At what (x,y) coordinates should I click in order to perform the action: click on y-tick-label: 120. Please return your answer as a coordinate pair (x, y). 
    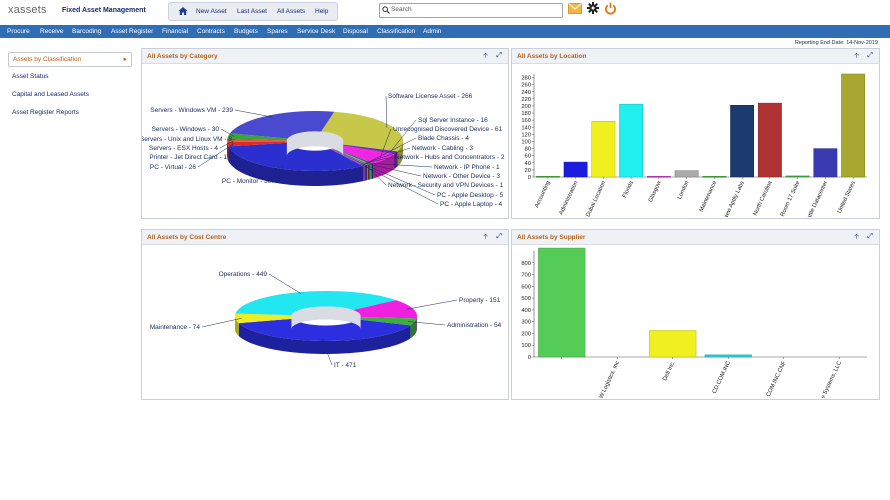
    Looking at the image, I should click on (526, 135).